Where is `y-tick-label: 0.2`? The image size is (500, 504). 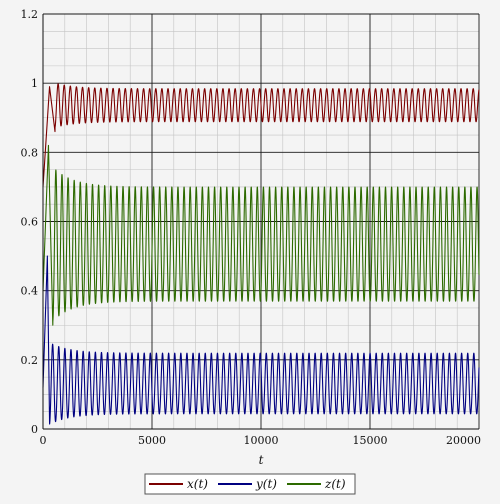
y-tick-label: 0.2 is located at coordinates (30, 360).